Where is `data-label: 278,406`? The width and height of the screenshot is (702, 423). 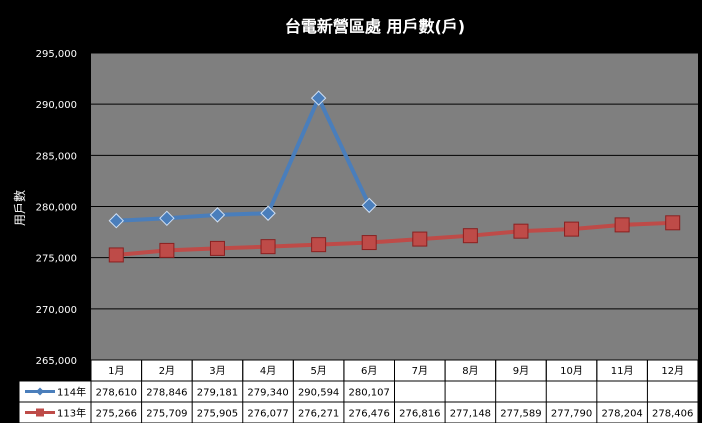 data-label: 278,406 is located at coordinates (672, 414).